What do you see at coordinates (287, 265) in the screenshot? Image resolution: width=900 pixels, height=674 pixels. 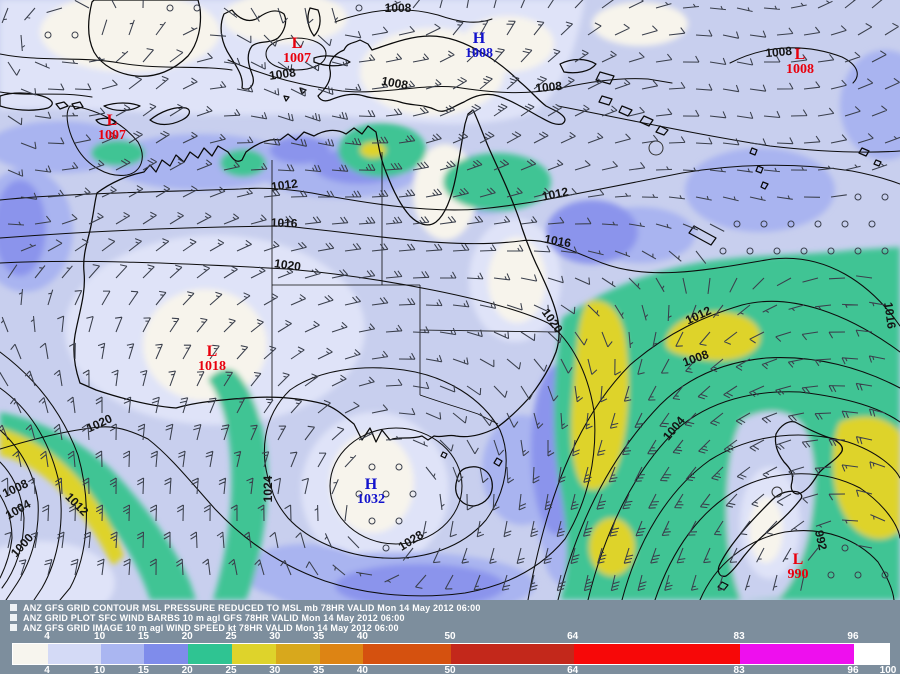 I see `isobar-value-label: 1020` at bounding box center [287, 265].